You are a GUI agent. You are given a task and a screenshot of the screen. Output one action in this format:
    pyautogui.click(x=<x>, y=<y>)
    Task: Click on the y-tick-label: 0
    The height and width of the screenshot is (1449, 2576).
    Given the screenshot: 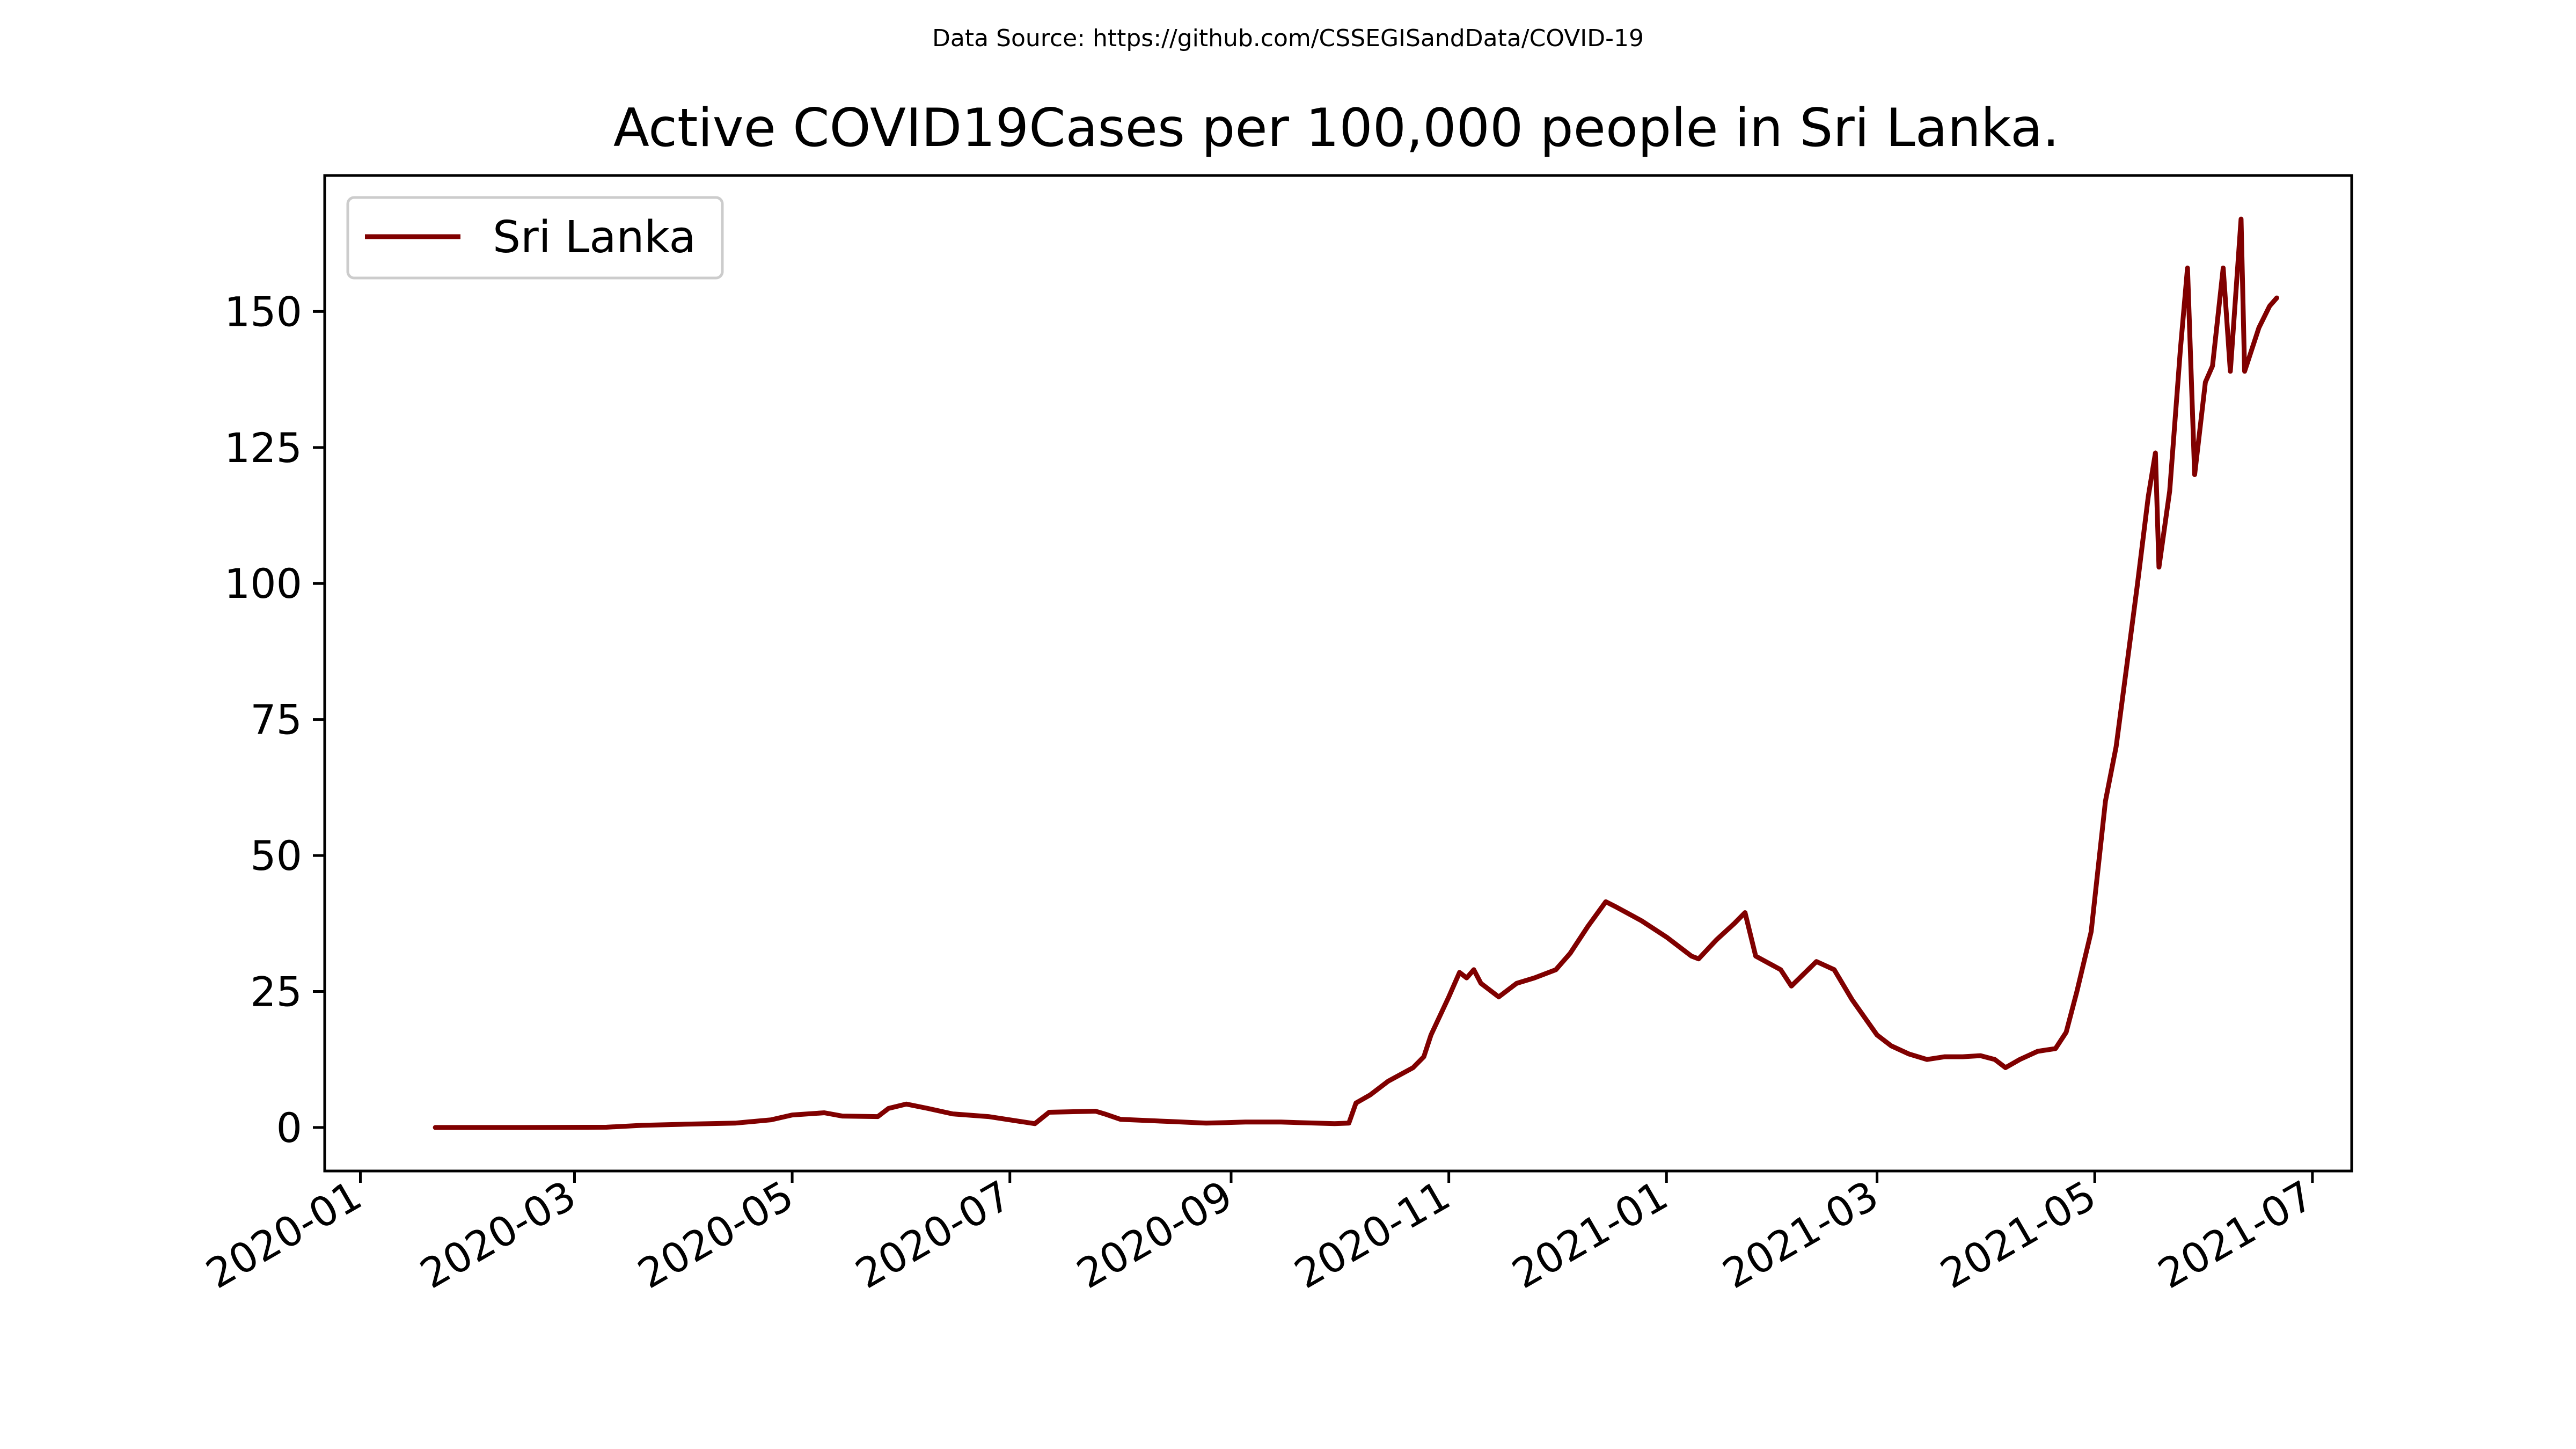 What is the action you would take?
    pyautogui.click(x=289, y=1128)
    